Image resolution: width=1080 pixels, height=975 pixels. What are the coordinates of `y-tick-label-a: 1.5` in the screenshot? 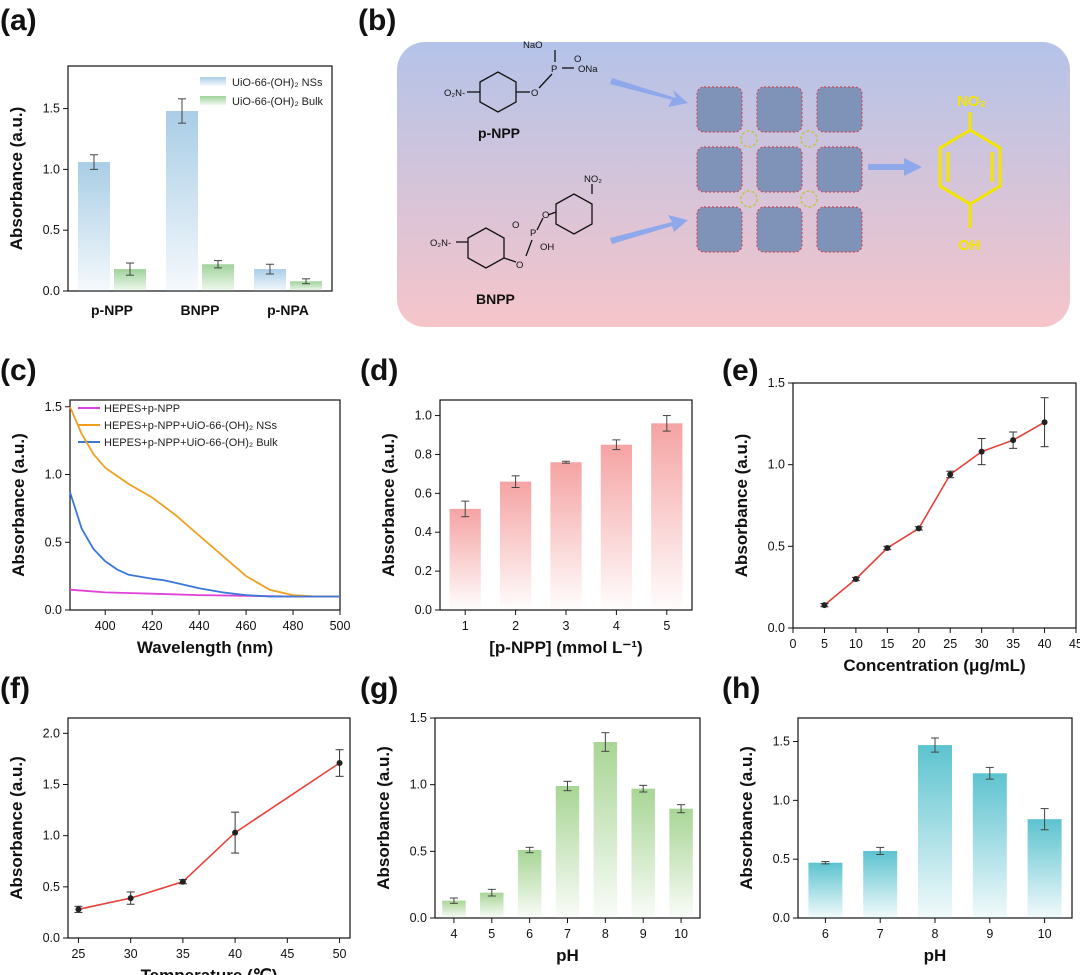 It's located at (51, 109).